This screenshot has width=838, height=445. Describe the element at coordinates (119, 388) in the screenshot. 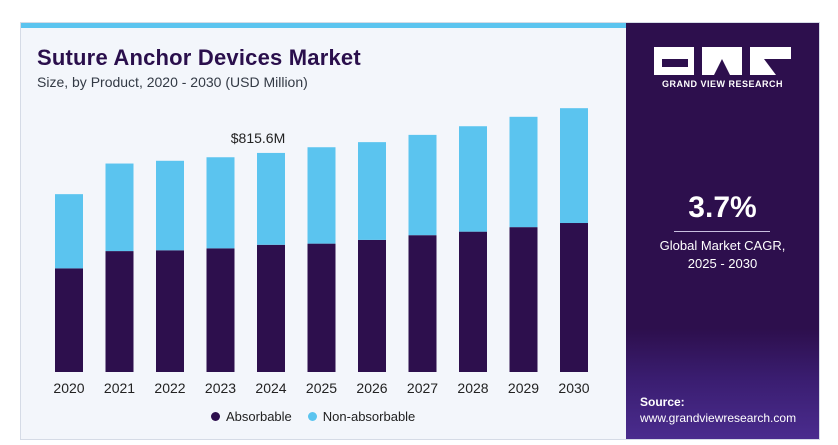

I see `x-tick-label-2021: 2021` at that location.